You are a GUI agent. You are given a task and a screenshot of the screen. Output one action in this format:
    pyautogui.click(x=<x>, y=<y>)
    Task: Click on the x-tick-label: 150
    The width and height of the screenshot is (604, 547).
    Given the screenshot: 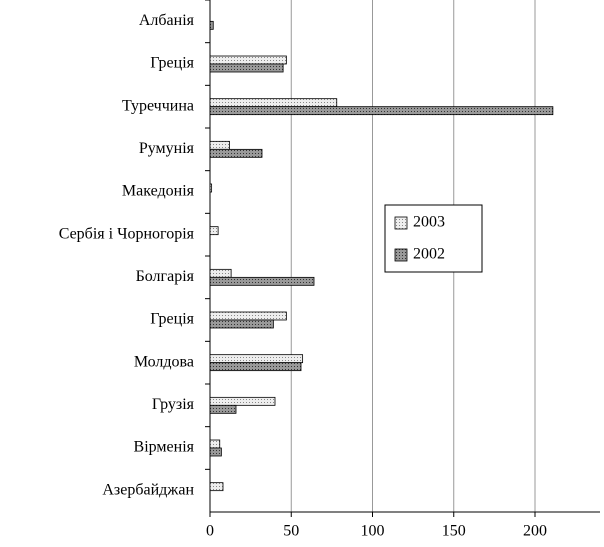 What is the action you would take?
    pyautogui.click(x=454, y=531)
    